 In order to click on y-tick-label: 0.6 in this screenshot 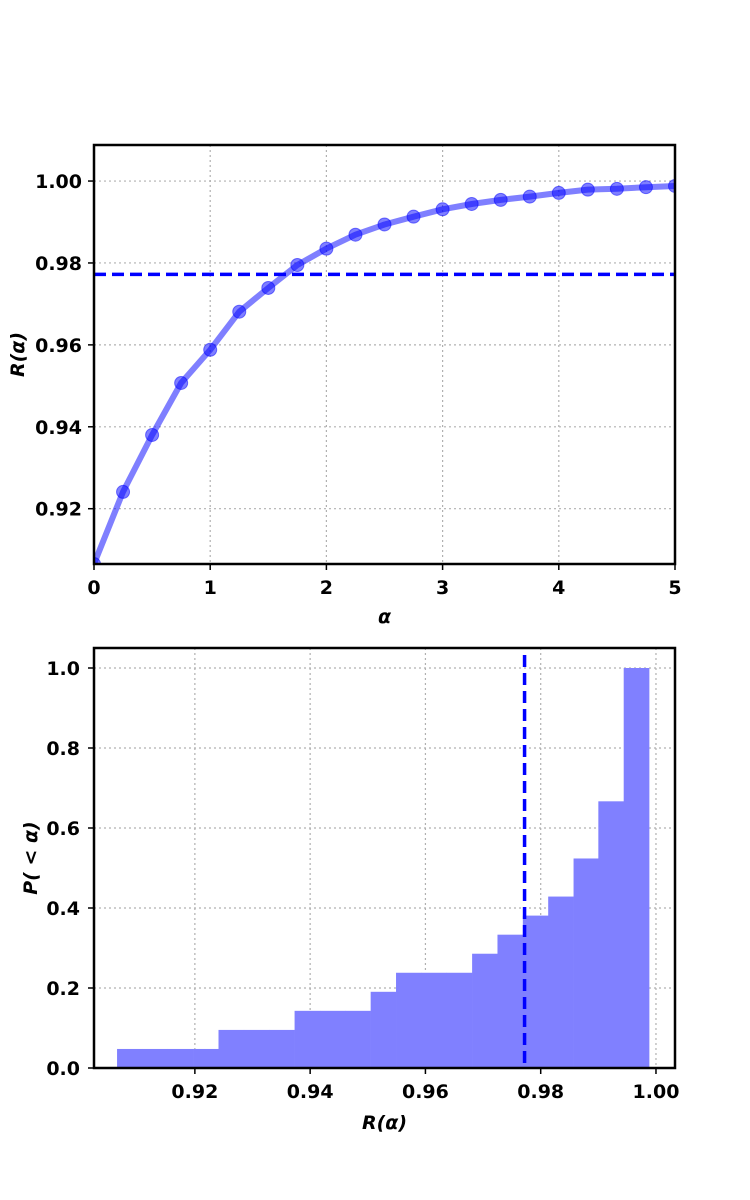, I will do `click(63, 829)`.